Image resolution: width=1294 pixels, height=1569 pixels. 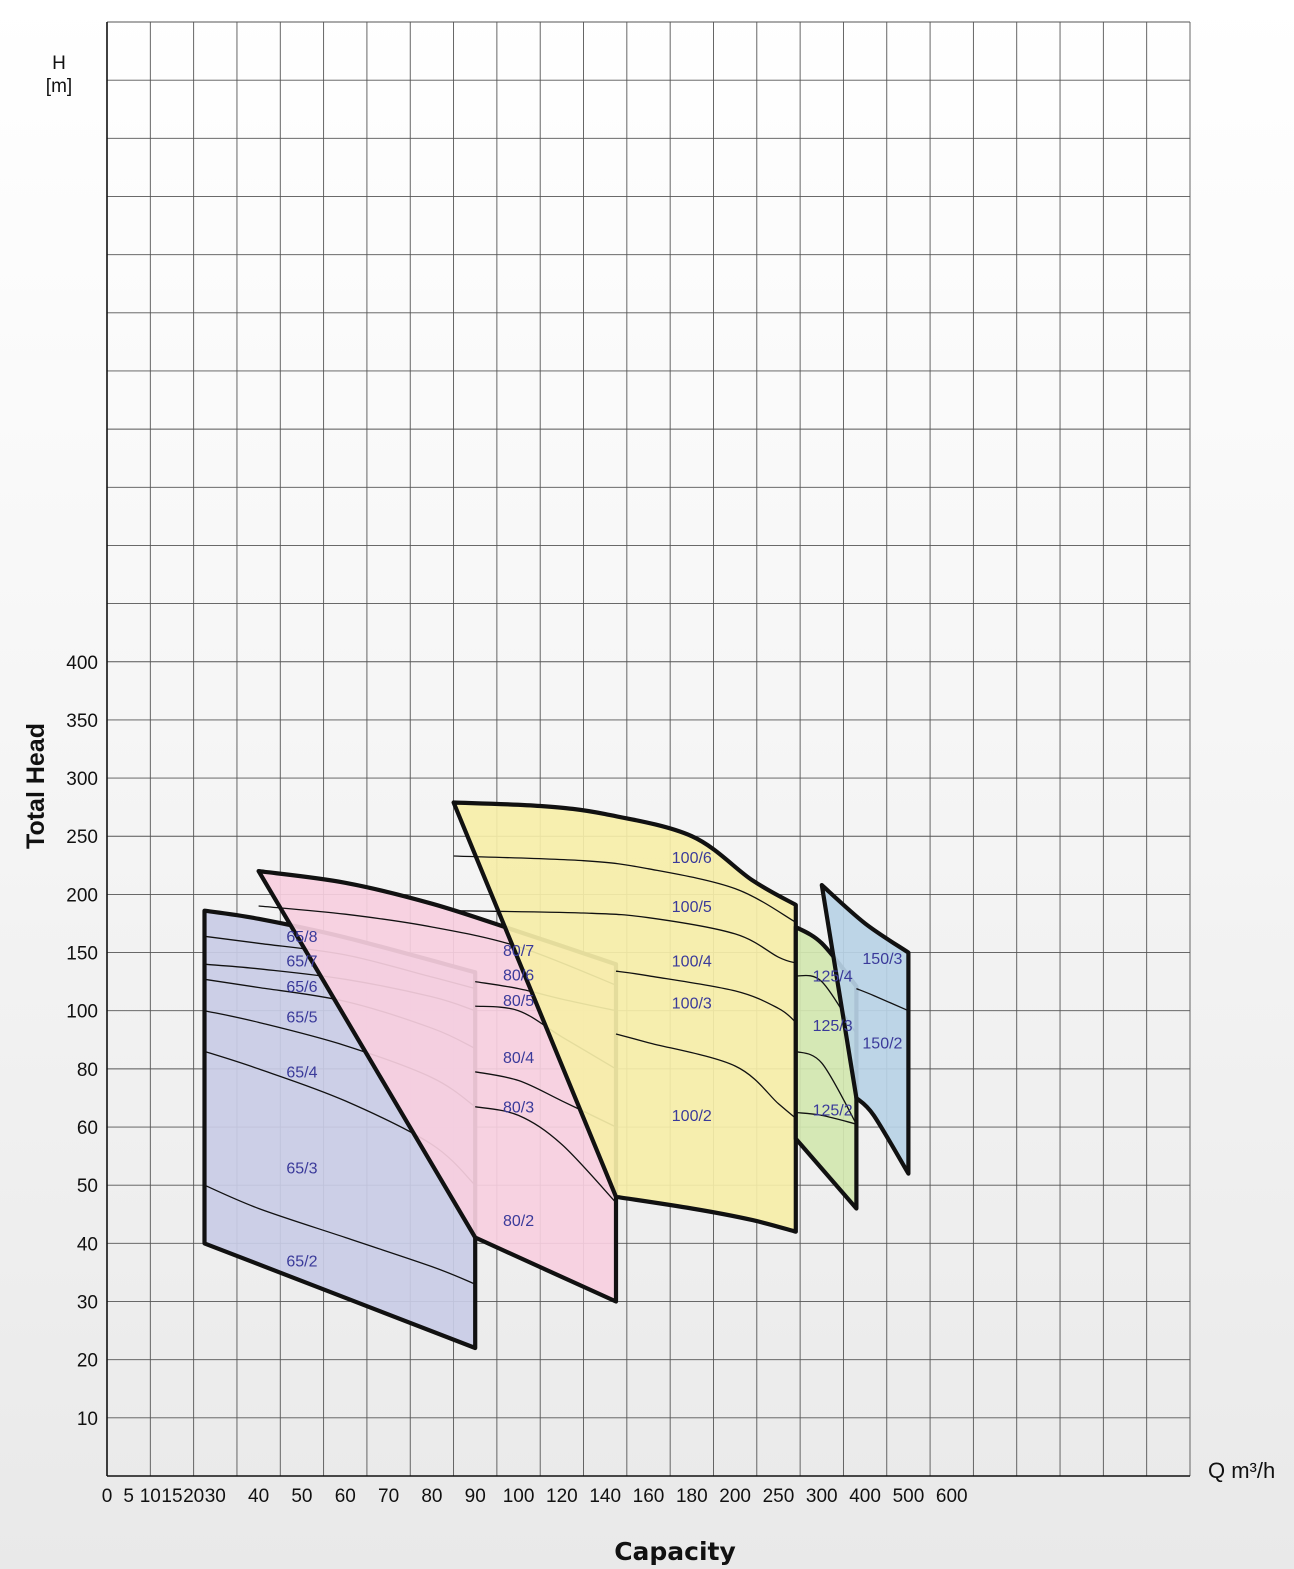 What do you see at coordinates (87, 1128) in the screenshot?
I see `y-tick-label: 60` at bounding box center [87, 1128].